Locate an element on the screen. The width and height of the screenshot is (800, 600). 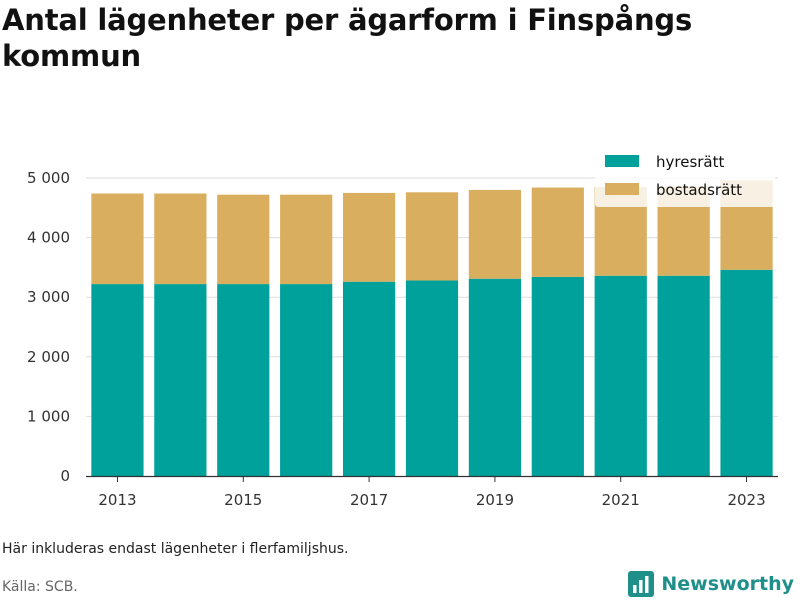
x-axis-ticks: 2013 2015 2017 2019 2021 2023 is located at coordinates (432, 492).